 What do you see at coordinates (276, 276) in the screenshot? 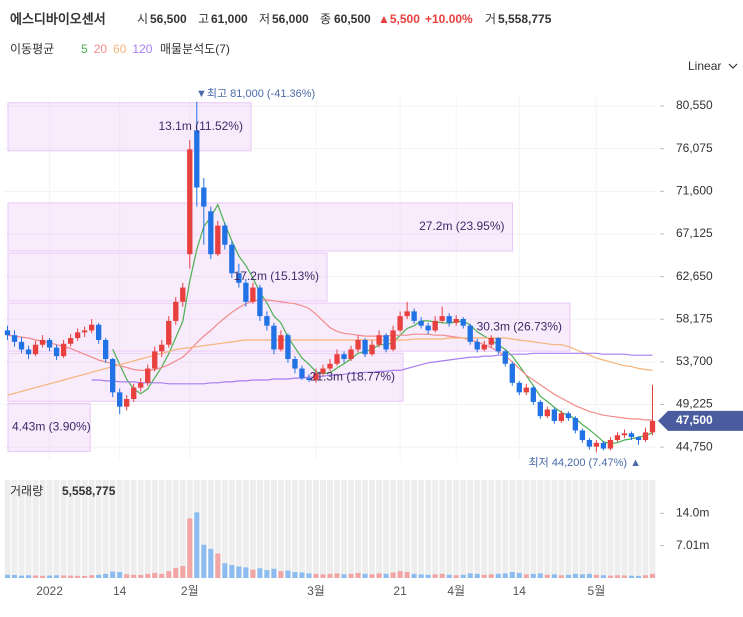
I see `profile-label: 17.2m (15.13%)` at bounding box center [276, 276].